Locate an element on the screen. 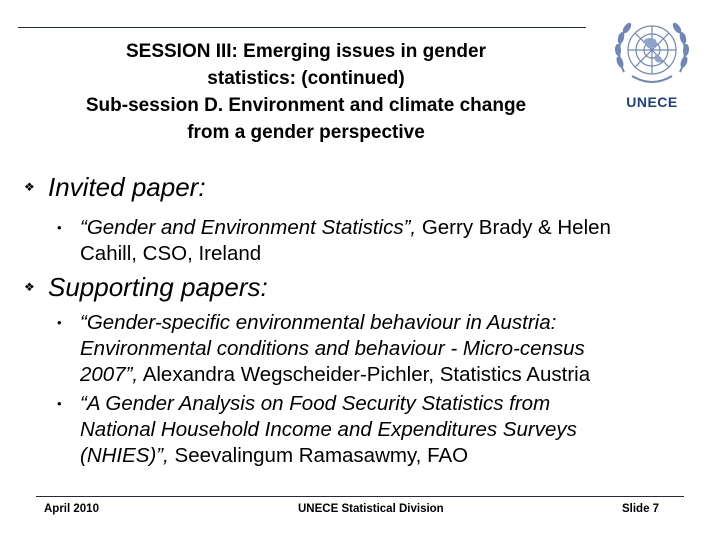 This screenshot has height=540, width=720. title-line: SESSION III: Emerging issues in gender is located at coordinates (306, 51).